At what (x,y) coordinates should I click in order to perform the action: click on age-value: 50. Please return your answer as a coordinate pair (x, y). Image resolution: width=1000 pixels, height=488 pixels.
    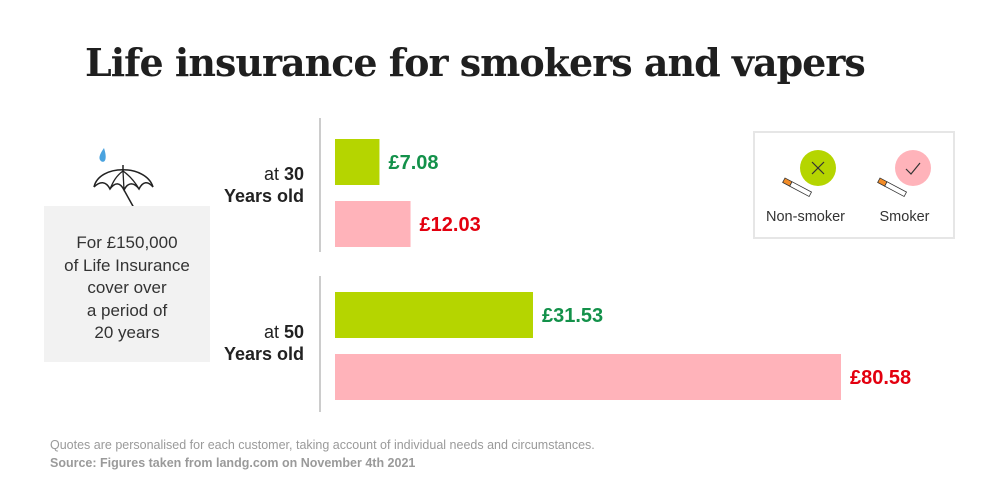
    Looking at the image, I should click on (293, 332).